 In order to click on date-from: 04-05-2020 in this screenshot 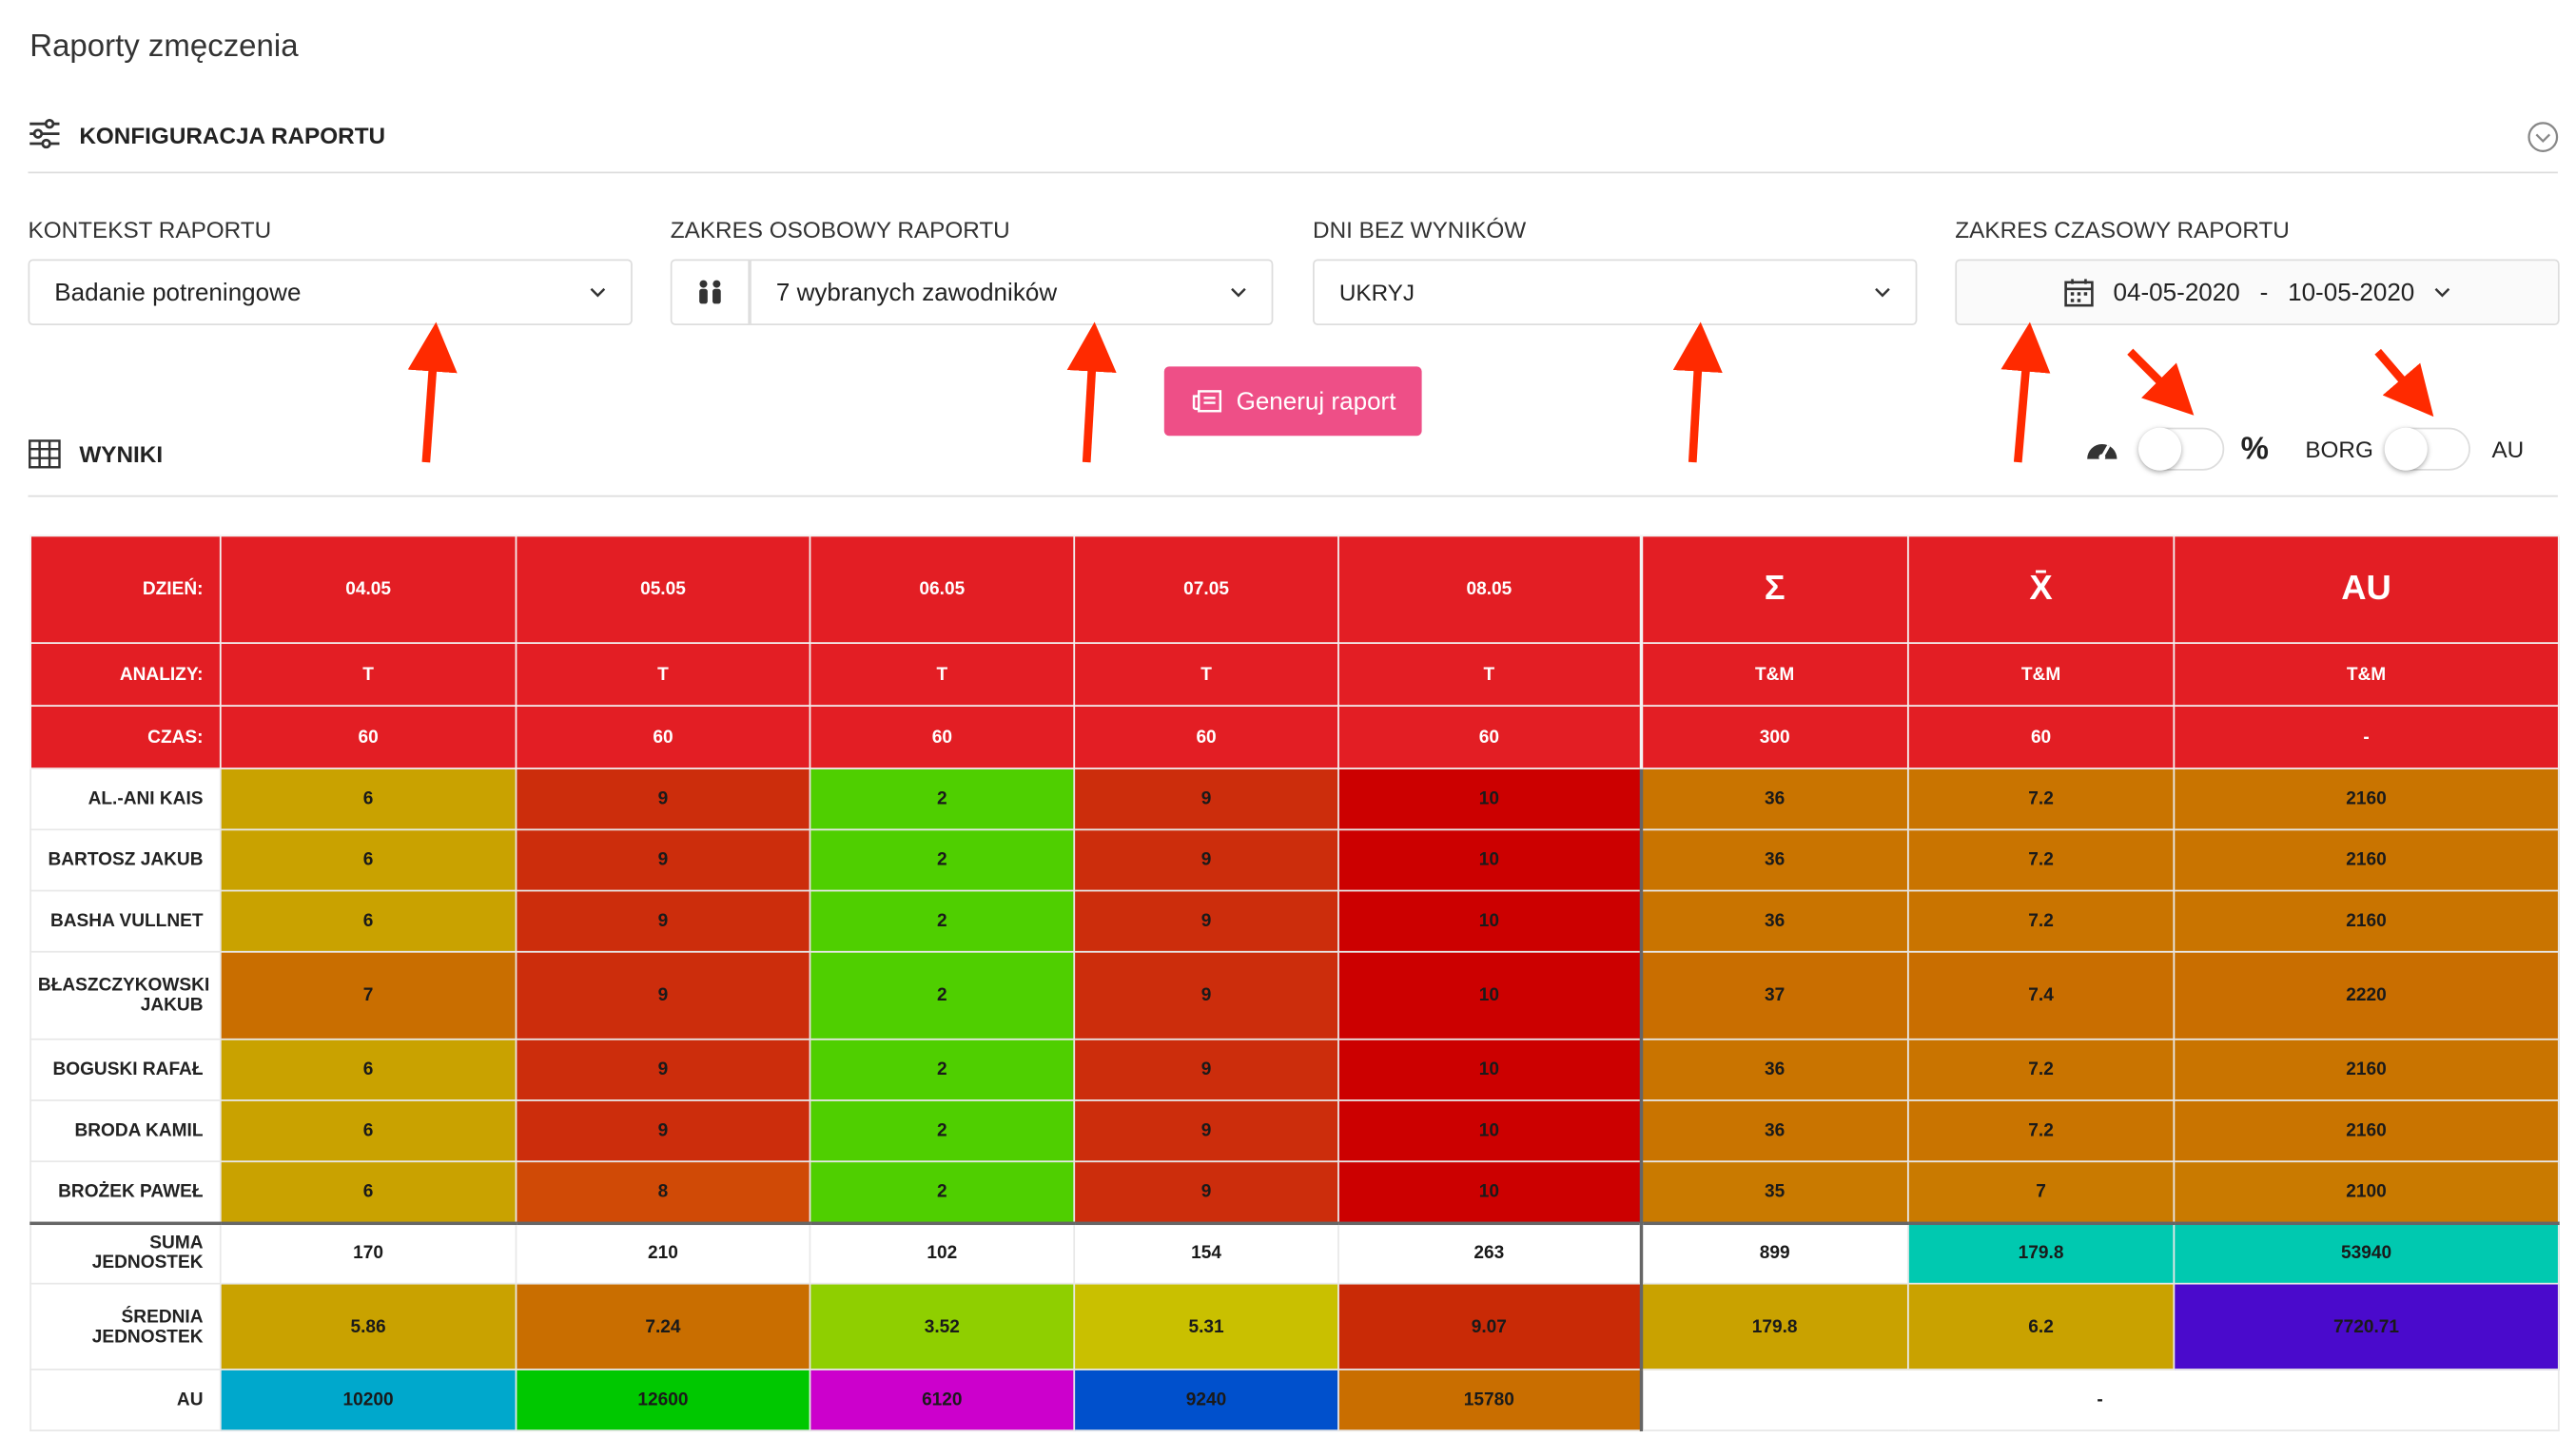, I will do `click(2177, 292)`.